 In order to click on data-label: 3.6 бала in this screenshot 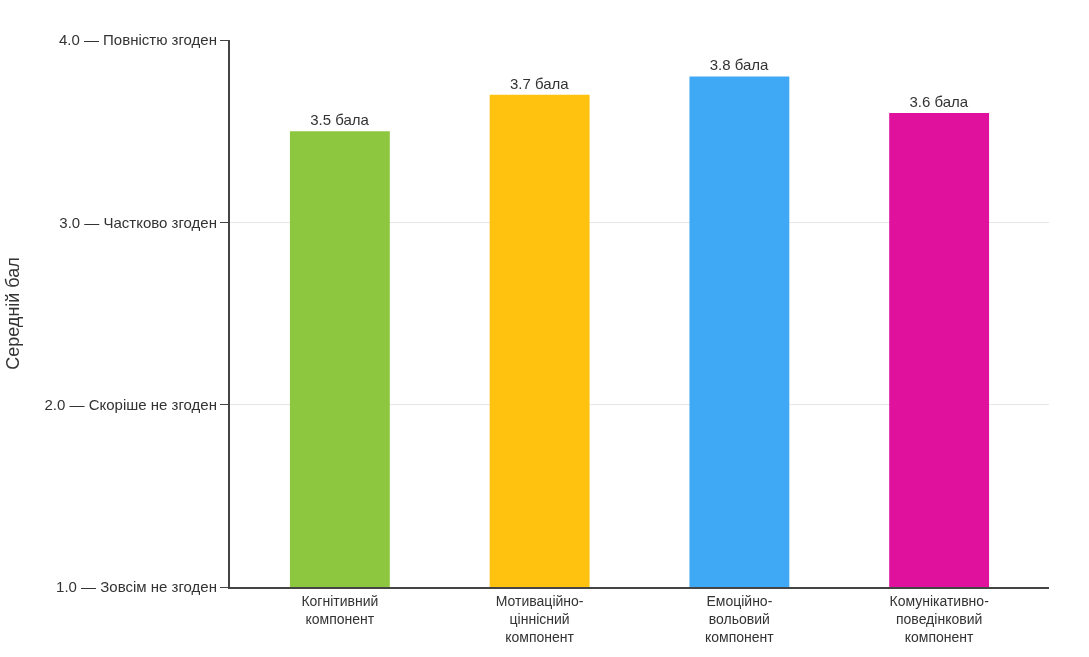, I will do `click(939, 101)`.